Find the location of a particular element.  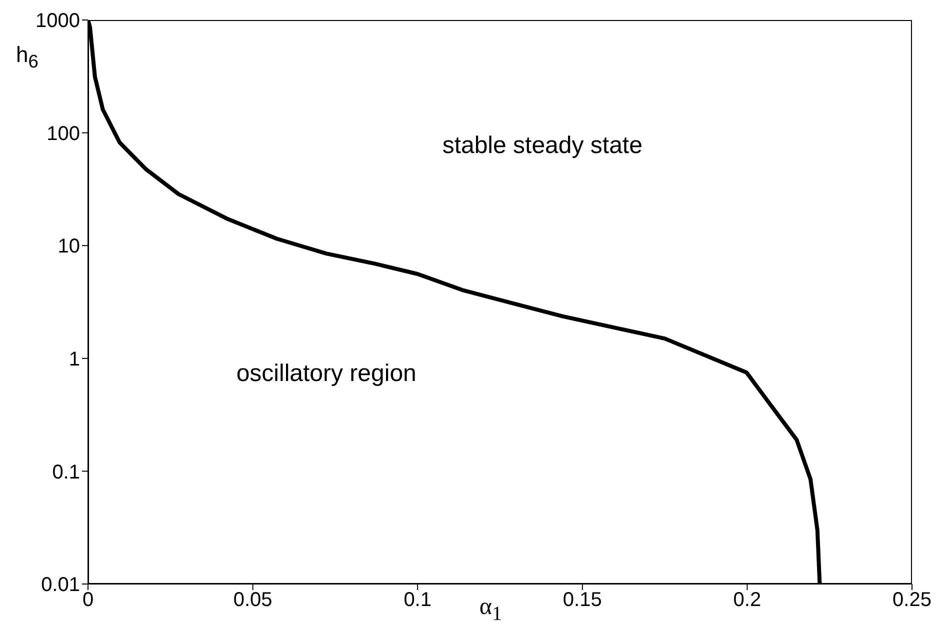

x-tick-label: 0.25 is located at coordinates (912, 600).